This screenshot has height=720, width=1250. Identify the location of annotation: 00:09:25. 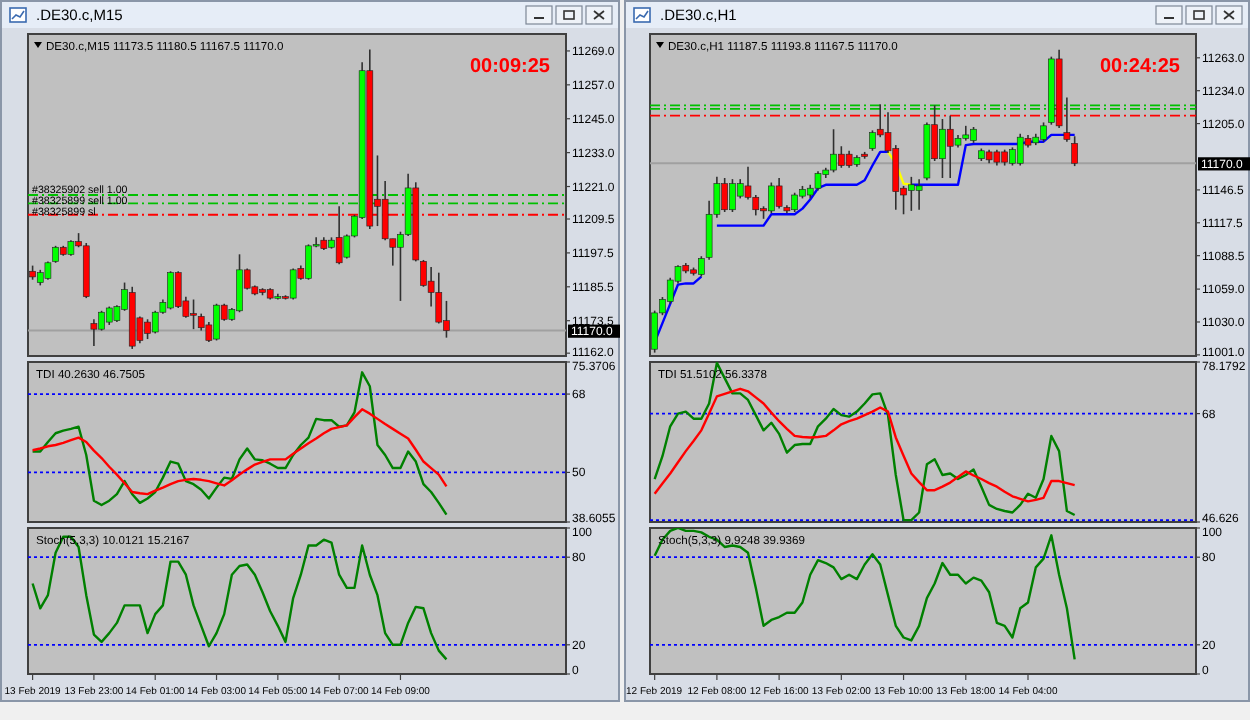
(510, 67).